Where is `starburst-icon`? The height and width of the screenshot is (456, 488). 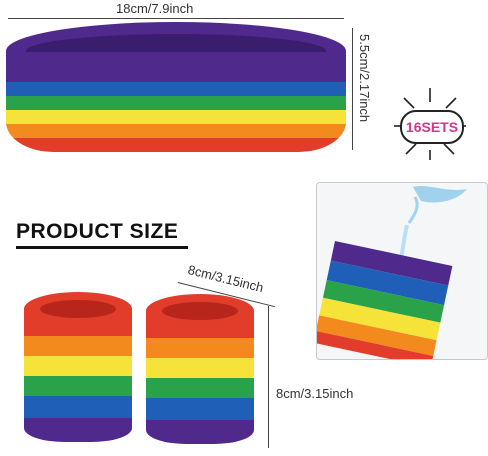 starburst-icon is located at coordinates (430, 124).